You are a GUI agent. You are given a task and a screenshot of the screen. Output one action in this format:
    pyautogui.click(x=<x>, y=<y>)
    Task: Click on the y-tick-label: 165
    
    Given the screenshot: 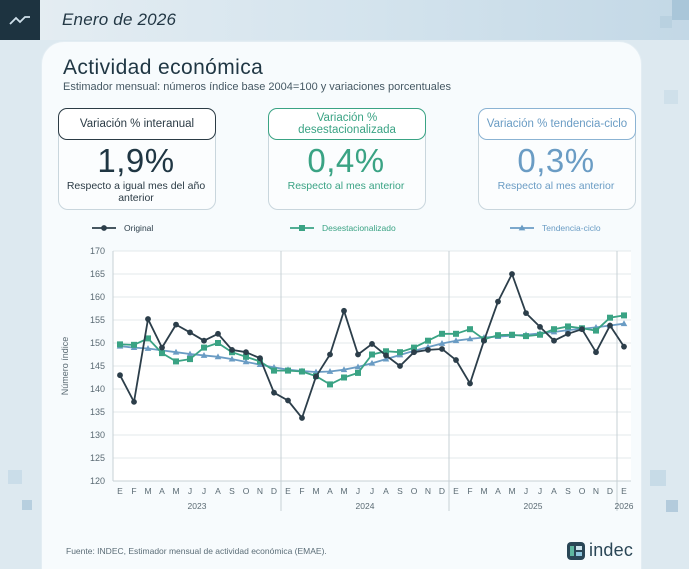 What is the action you would take?
    pyautogui.click(x=97, y=274)
    